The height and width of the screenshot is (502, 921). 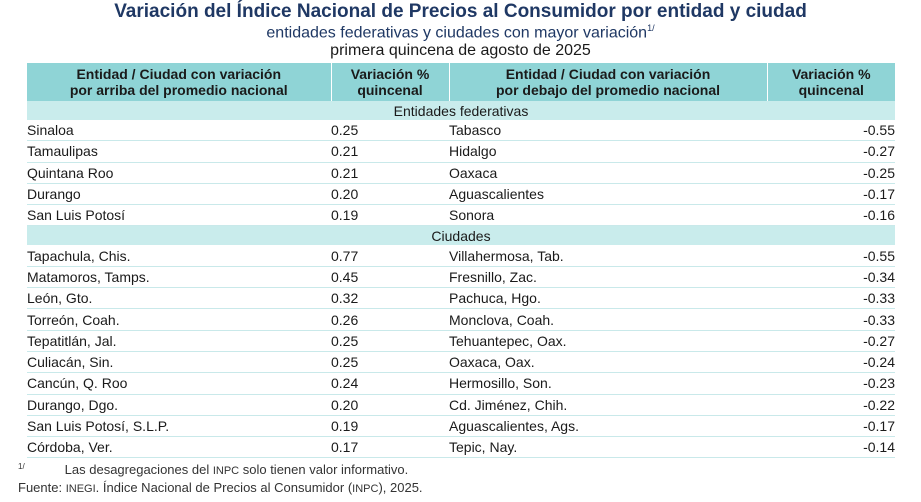 I want to click on down-name-cell: Aguascalientes, so click(x=608, y=194).